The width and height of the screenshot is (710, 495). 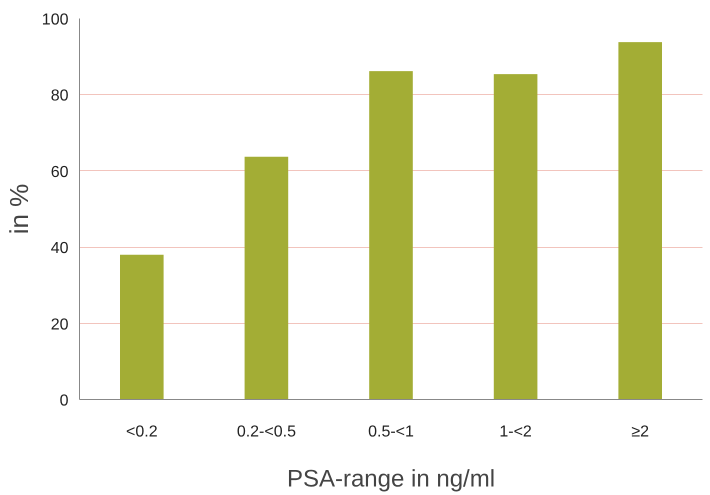 I want to click on x-tick-label: <0.2, so click(x=142, y=432).